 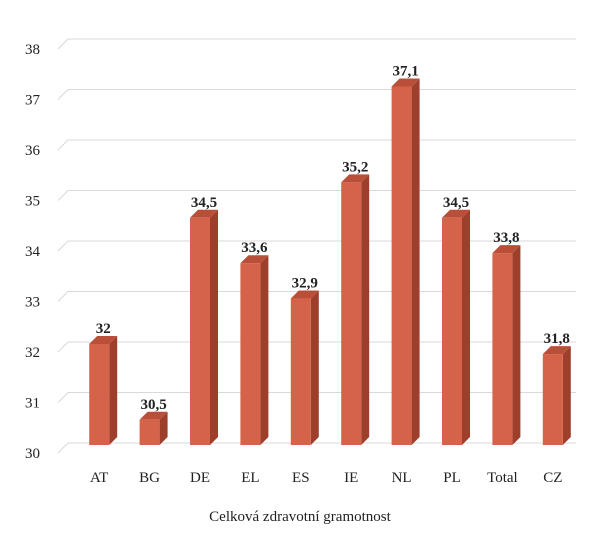 What do you see at coordinates (153, 405) in the screenshot?
I see `data-label: 30,5` at bounding box center [153, 405].